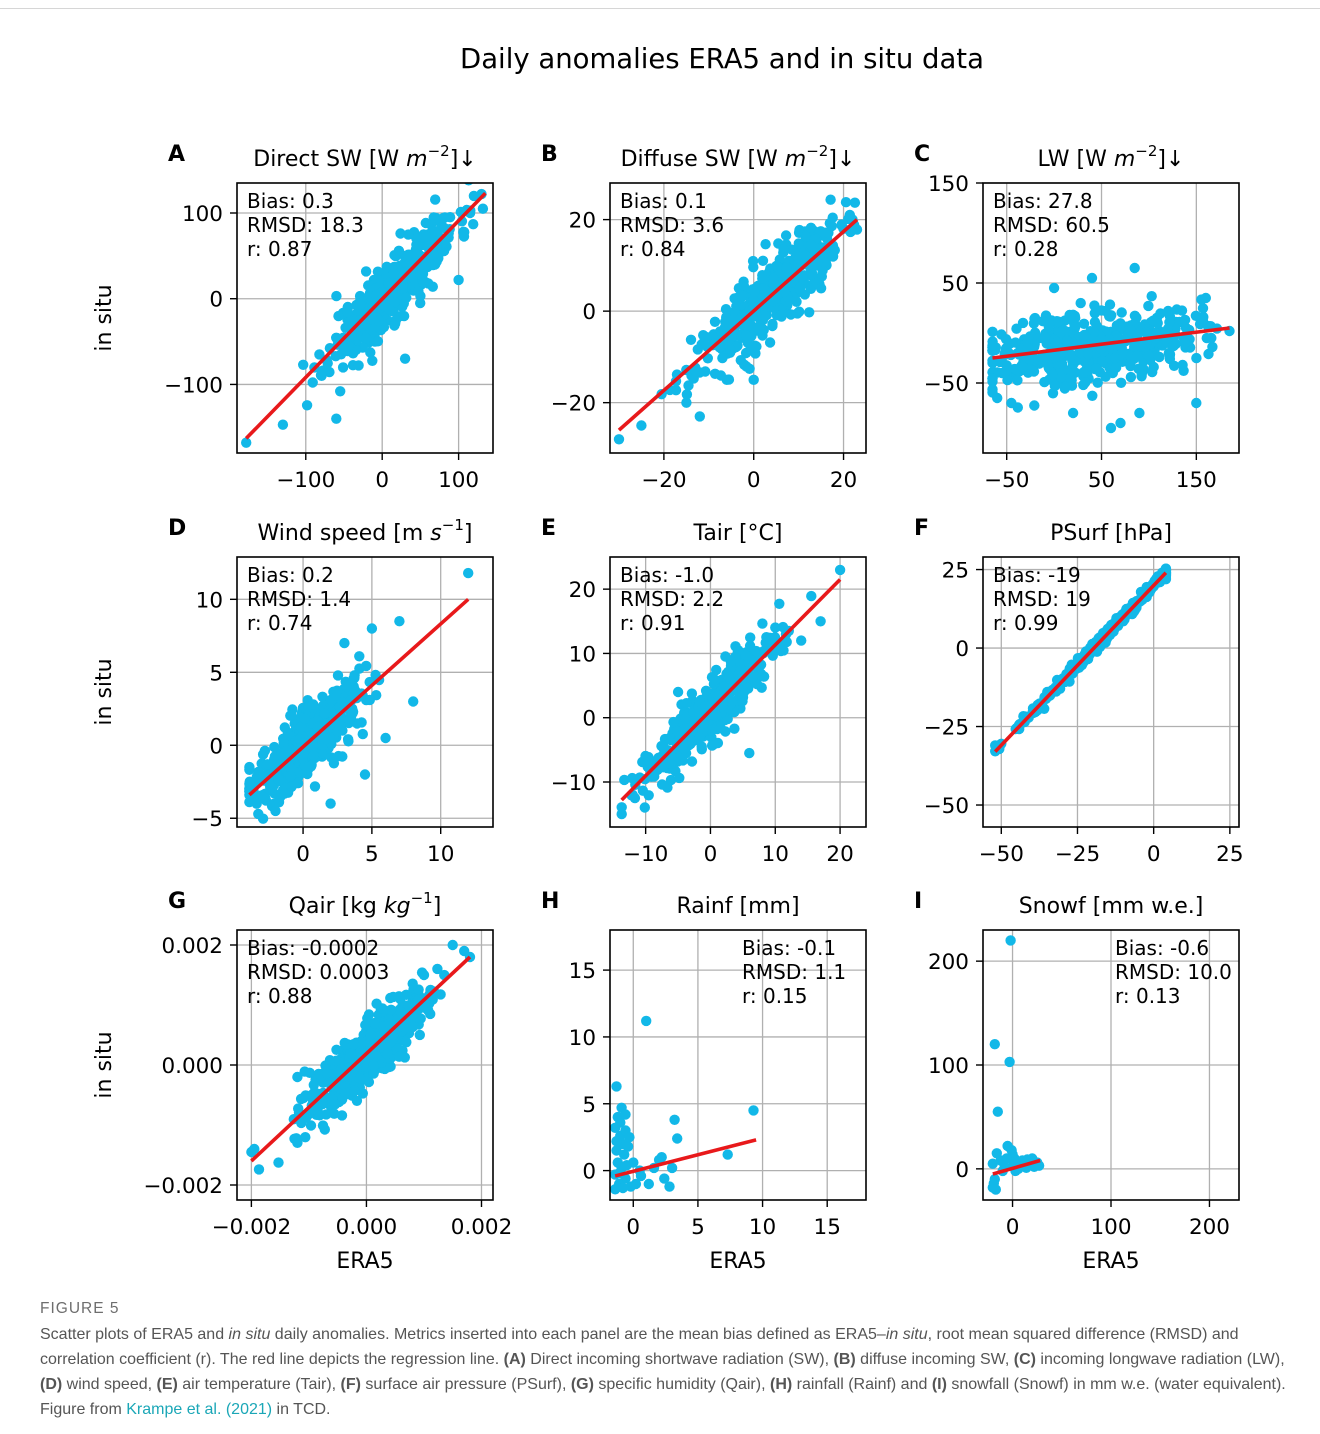 The height and width of the screenshot is (1434, 1320). I want to click on panel-letter: A, so click(176, 154).